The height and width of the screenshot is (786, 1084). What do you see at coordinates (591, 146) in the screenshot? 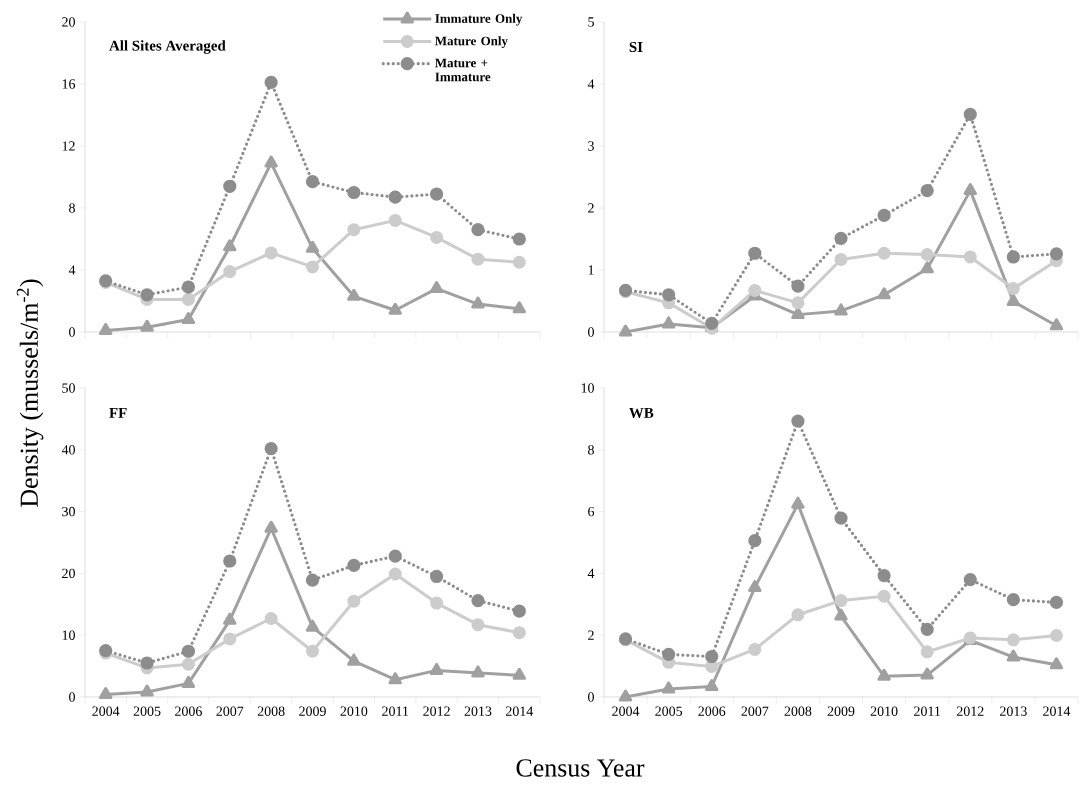
I see `y-tick-label: 3` at bounding box center [591, 146].